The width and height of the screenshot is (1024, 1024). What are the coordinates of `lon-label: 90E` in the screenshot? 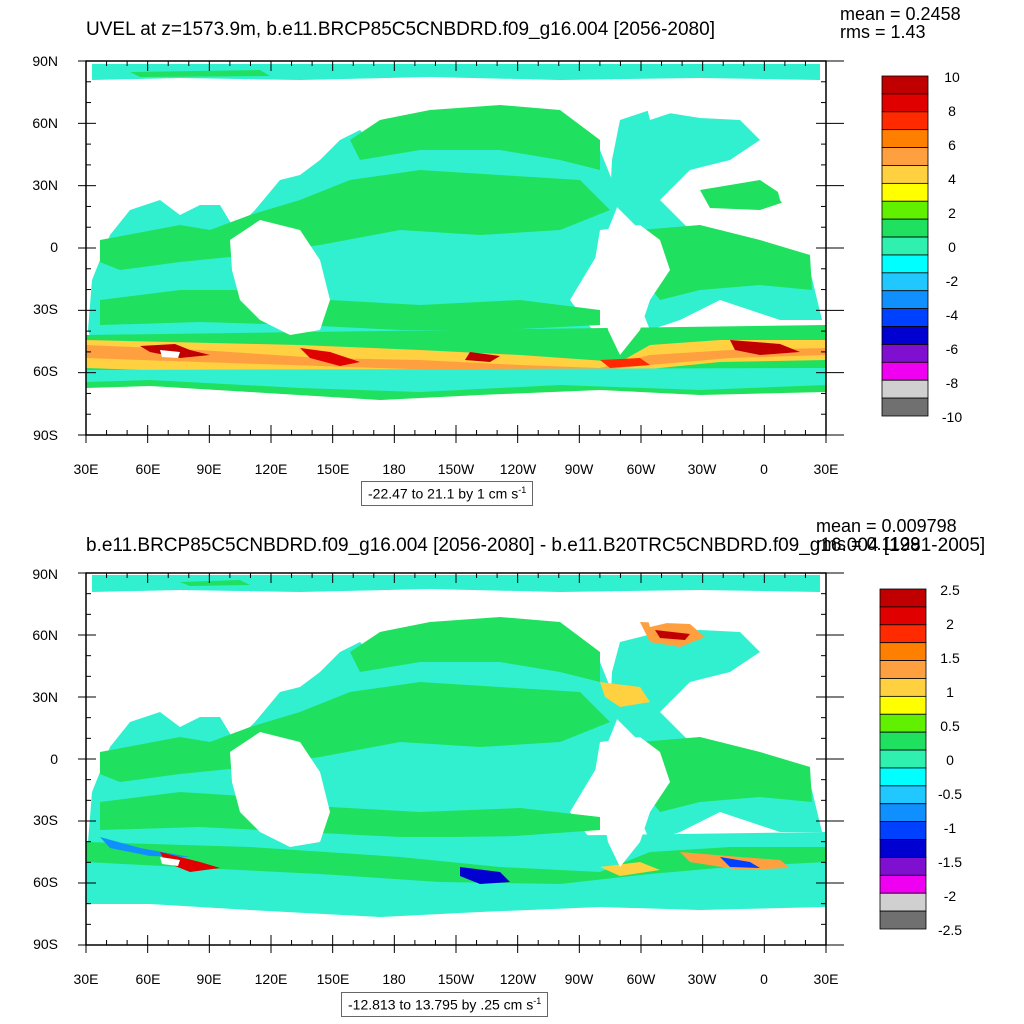 It's located at (209, 979).